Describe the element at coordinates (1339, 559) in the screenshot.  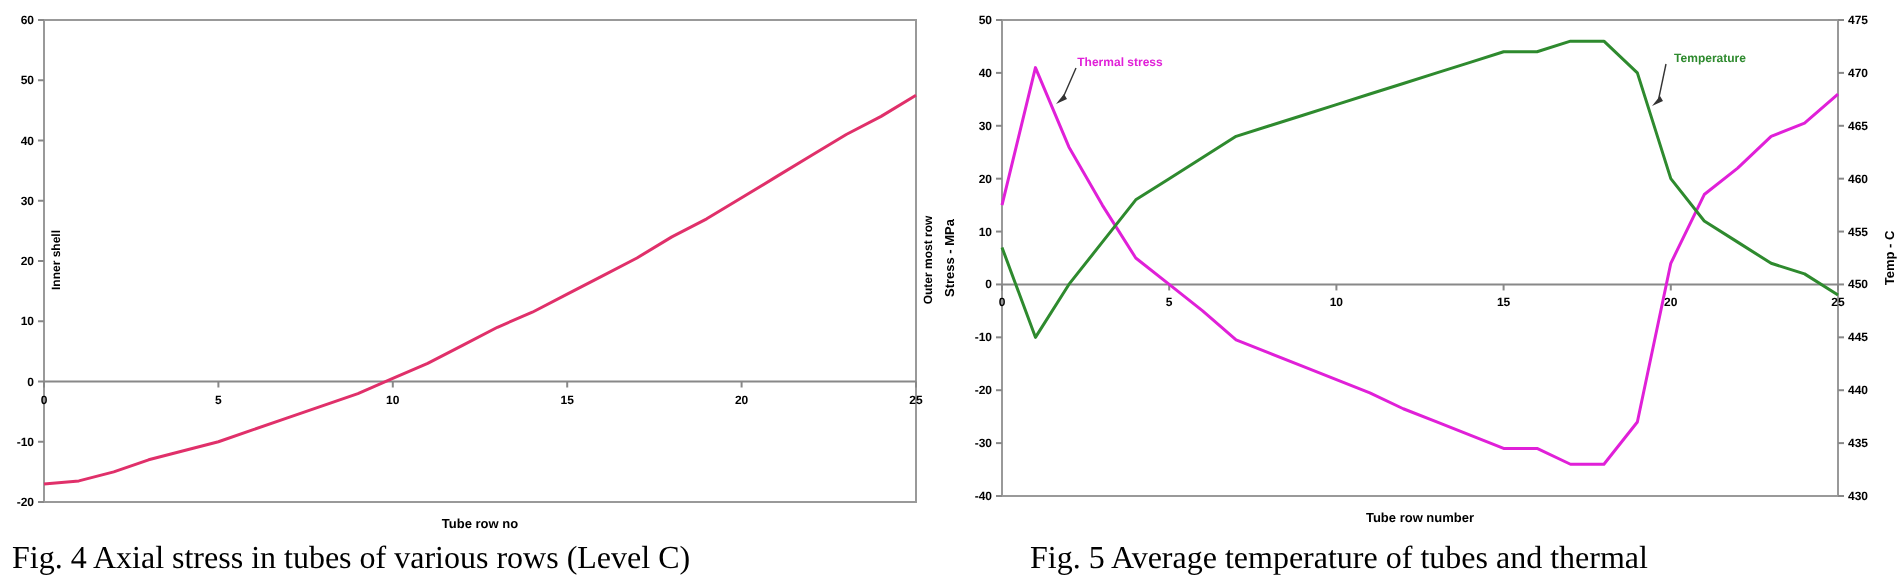
I see `caption: Fig. 5 Average temperature of tubes and thermal` at that location.